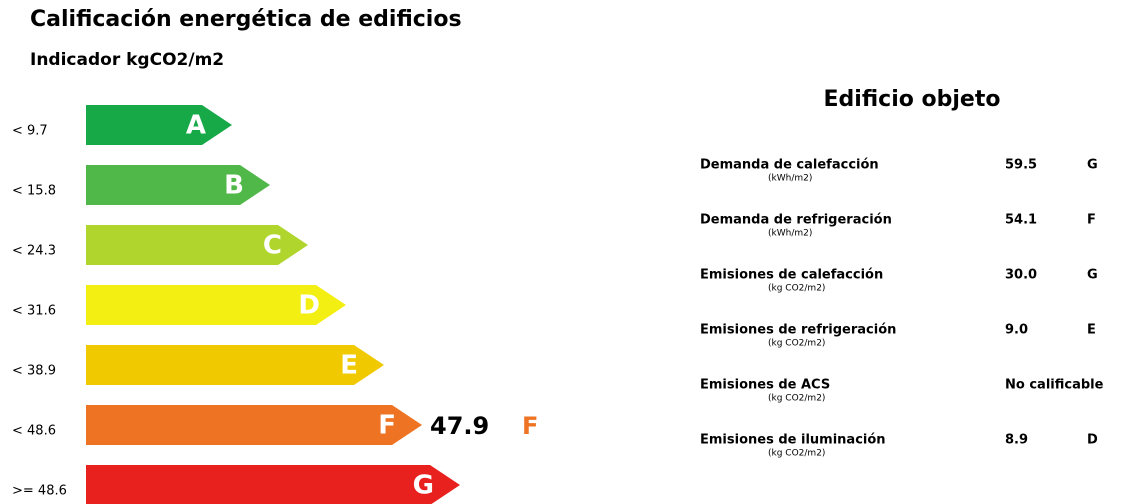  What do you see at coordinates (459, 426) in the screenshot?
I see `current-value: 47.9` at bounding box center [459, 426].